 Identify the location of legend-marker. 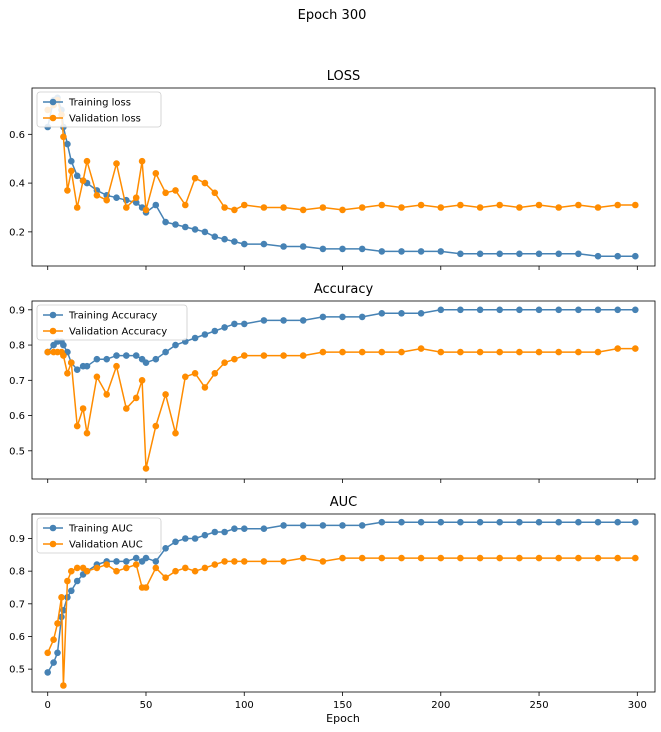
(53, 331).